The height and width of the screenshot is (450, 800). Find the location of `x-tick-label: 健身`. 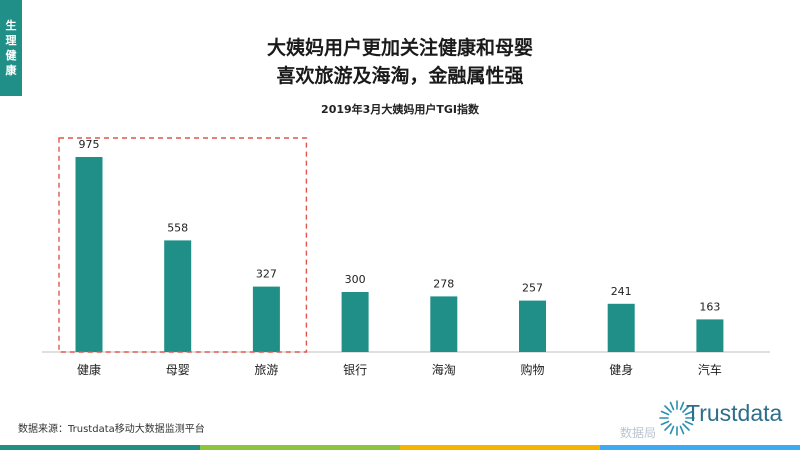

x-tick-label: 健身 is located at coordinates (621, 369).